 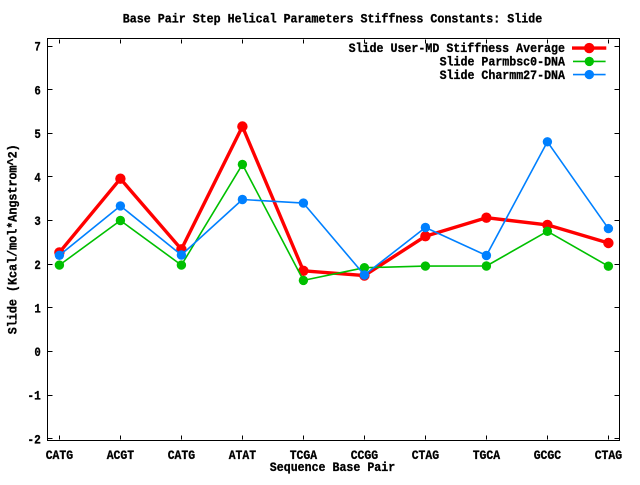 I want to click on svg-text: Slide Parmbsc0-DNA, so click(x=503, y=63).